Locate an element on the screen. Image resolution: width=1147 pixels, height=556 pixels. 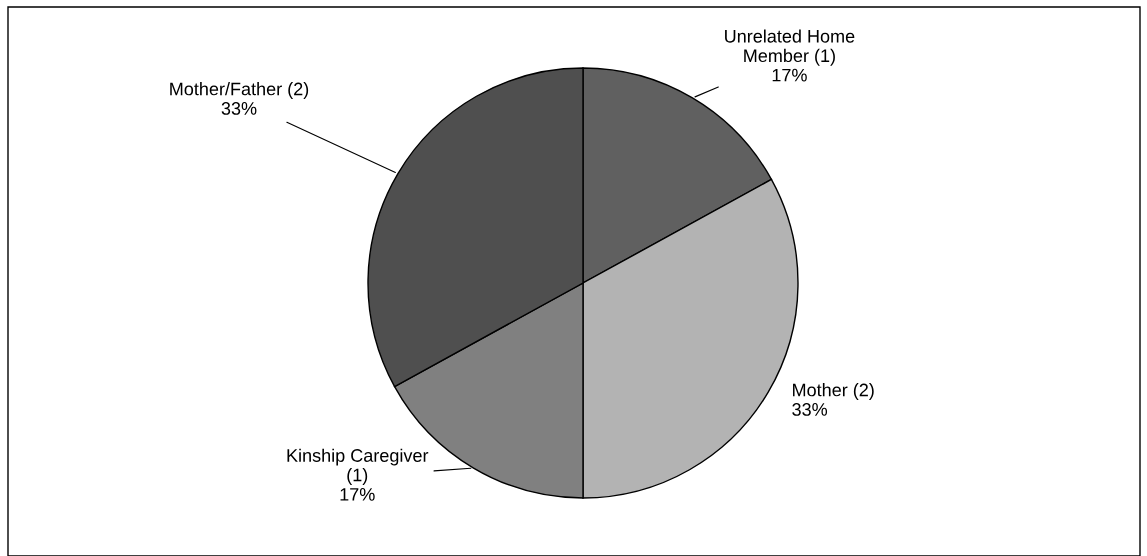
slice-label: Mother (2) is located at coordinates (833, 391).